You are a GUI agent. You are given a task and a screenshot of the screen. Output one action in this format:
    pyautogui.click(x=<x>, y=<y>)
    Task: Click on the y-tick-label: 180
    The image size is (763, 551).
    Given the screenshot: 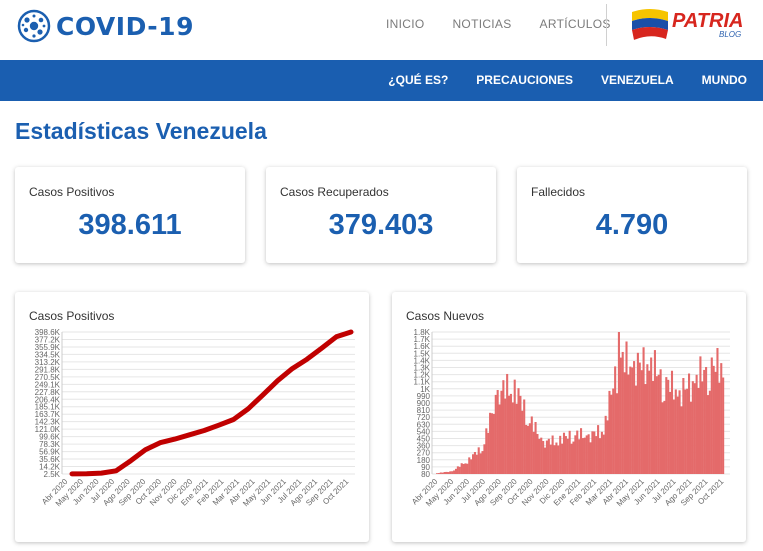 What is the action you would take?
    pyautogui.click(x=424, y=460)
    